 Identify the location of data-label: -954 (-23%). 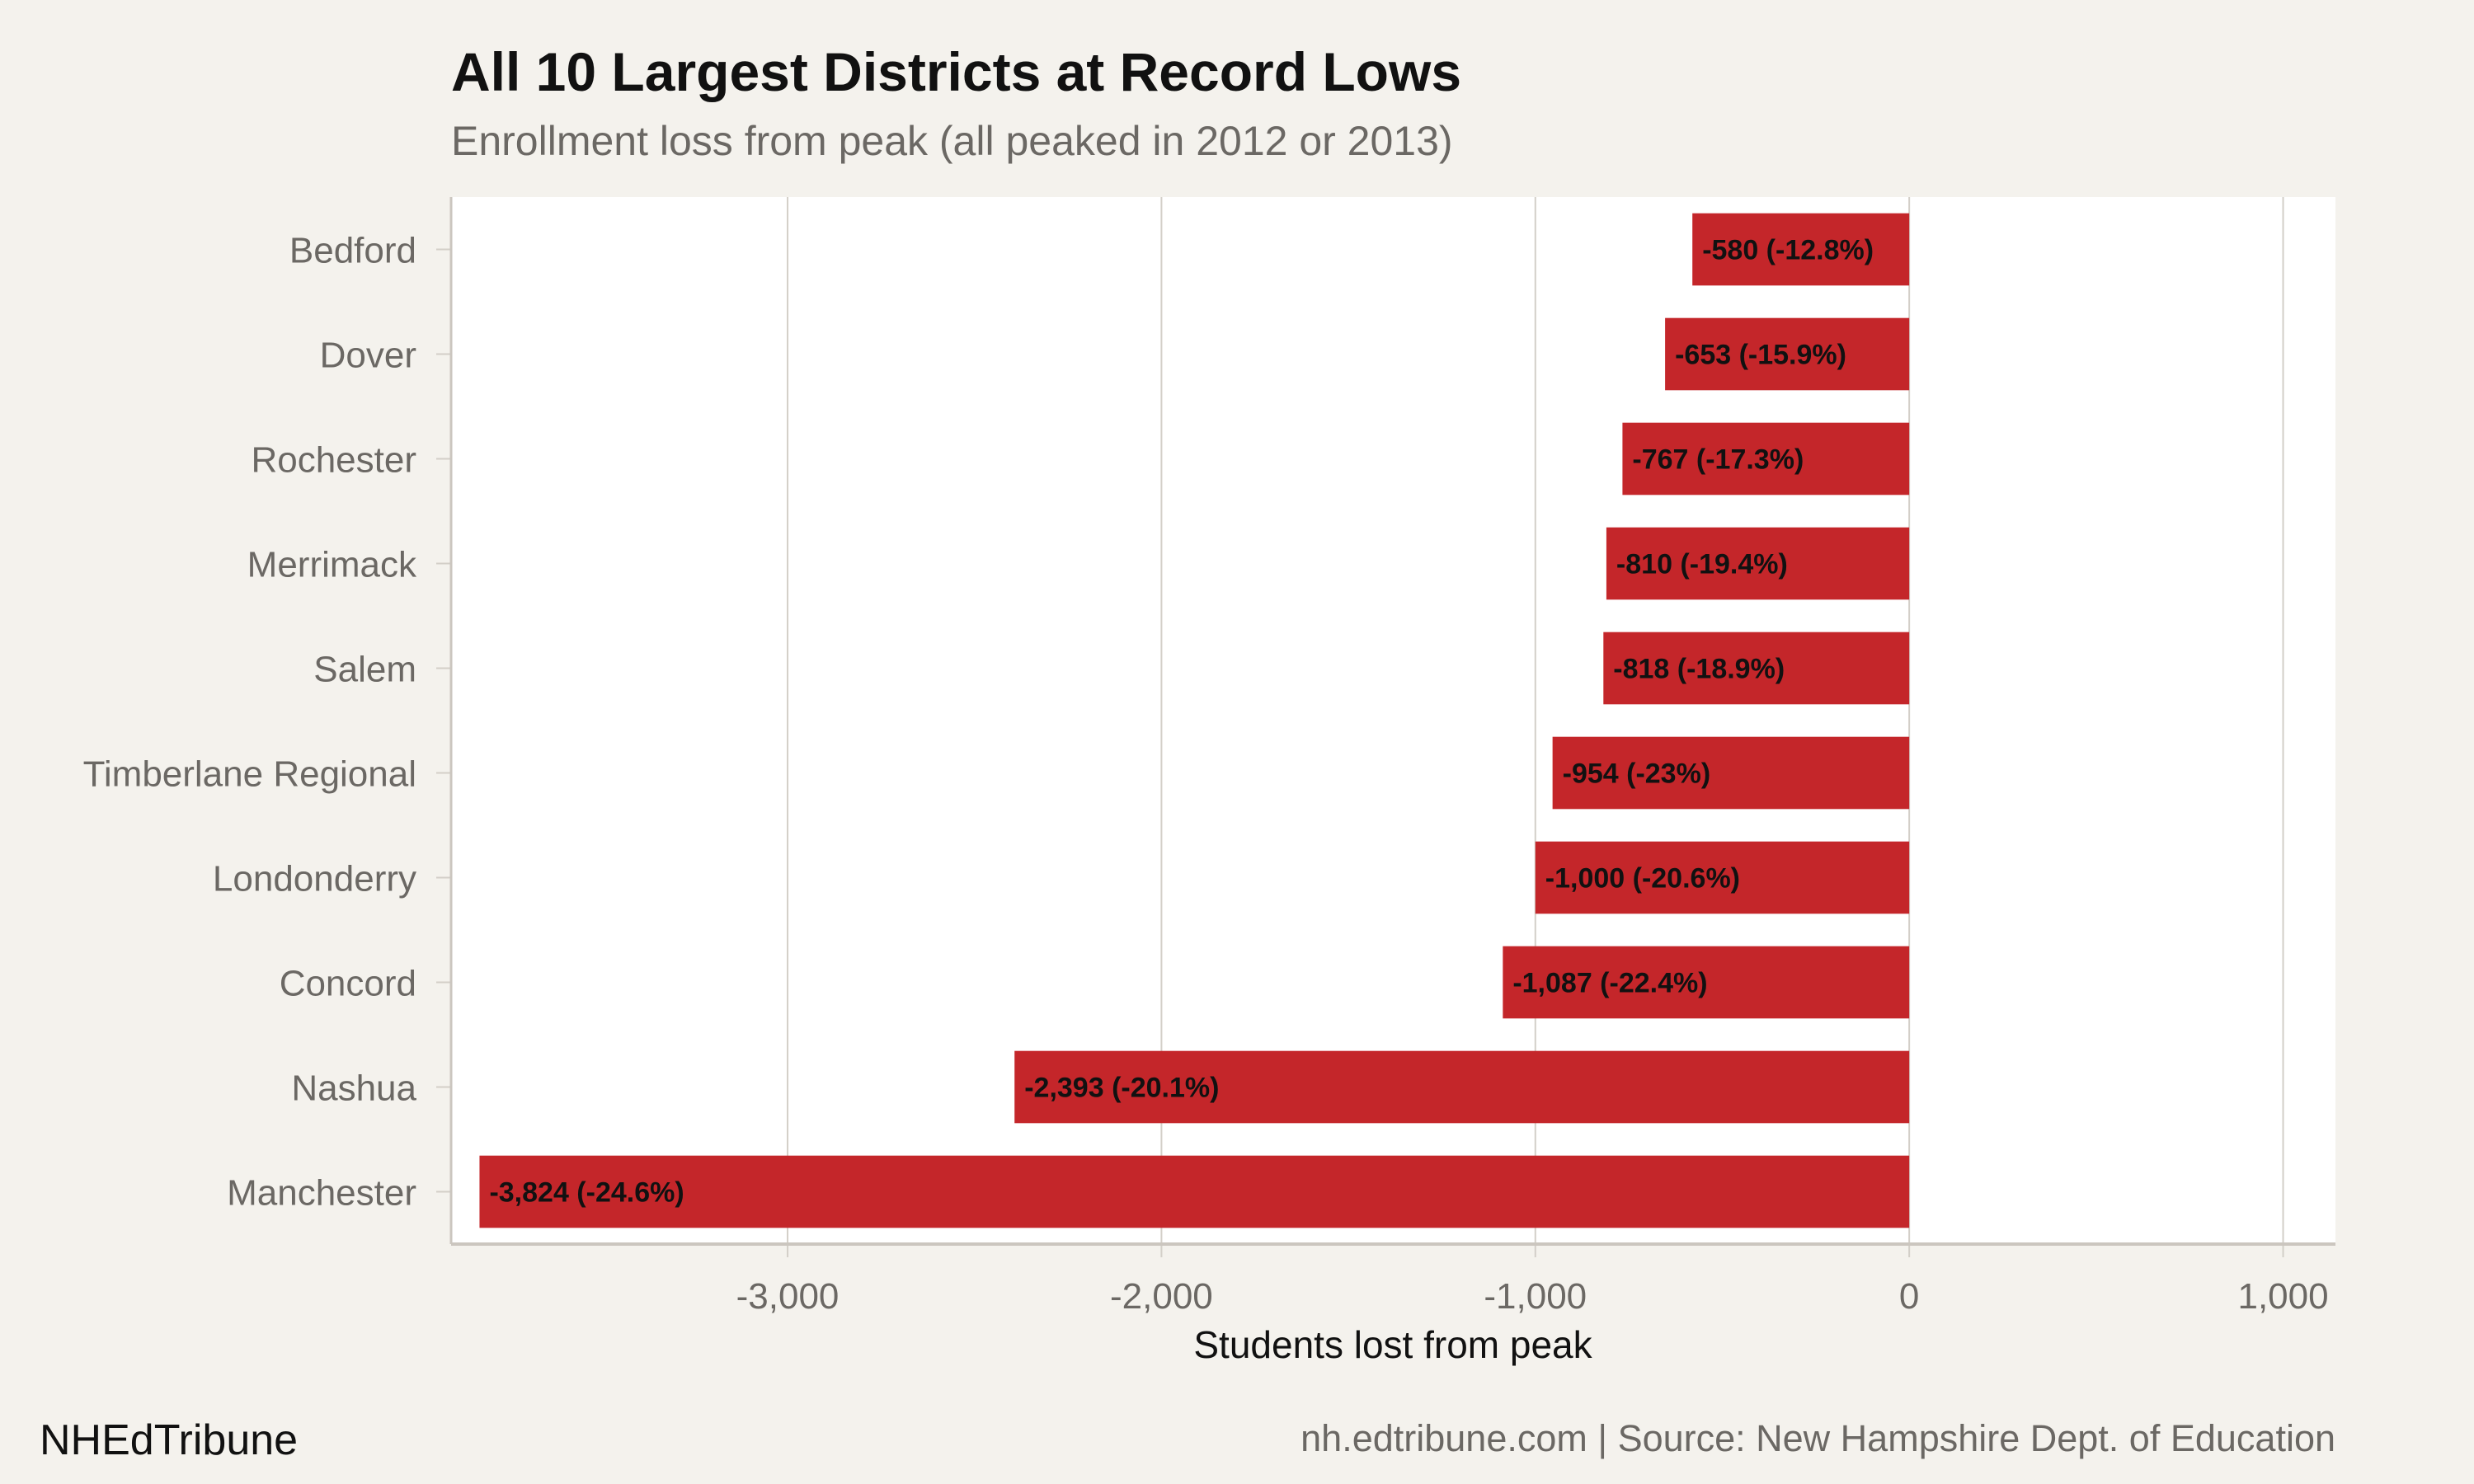
(1637, 774).